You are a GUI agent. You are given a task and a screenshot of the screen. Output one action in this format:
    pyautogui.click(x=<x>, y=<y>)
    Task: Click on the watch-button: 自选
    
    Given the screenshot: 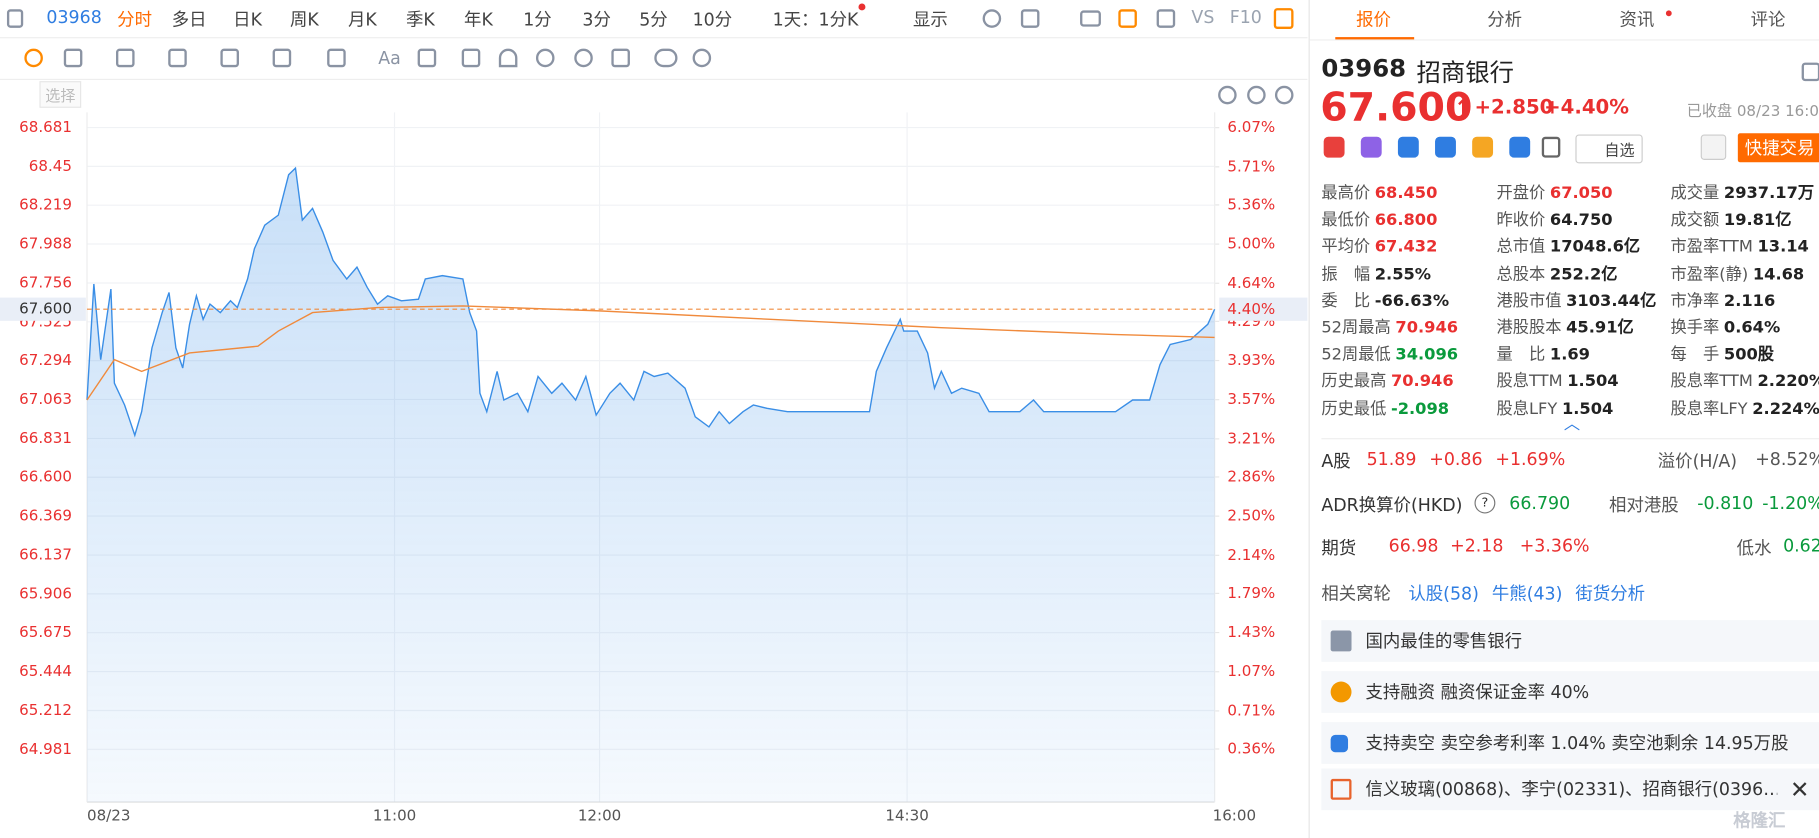 What is the action you would take?
    pyautogui.click(x=1609, y=149)
    